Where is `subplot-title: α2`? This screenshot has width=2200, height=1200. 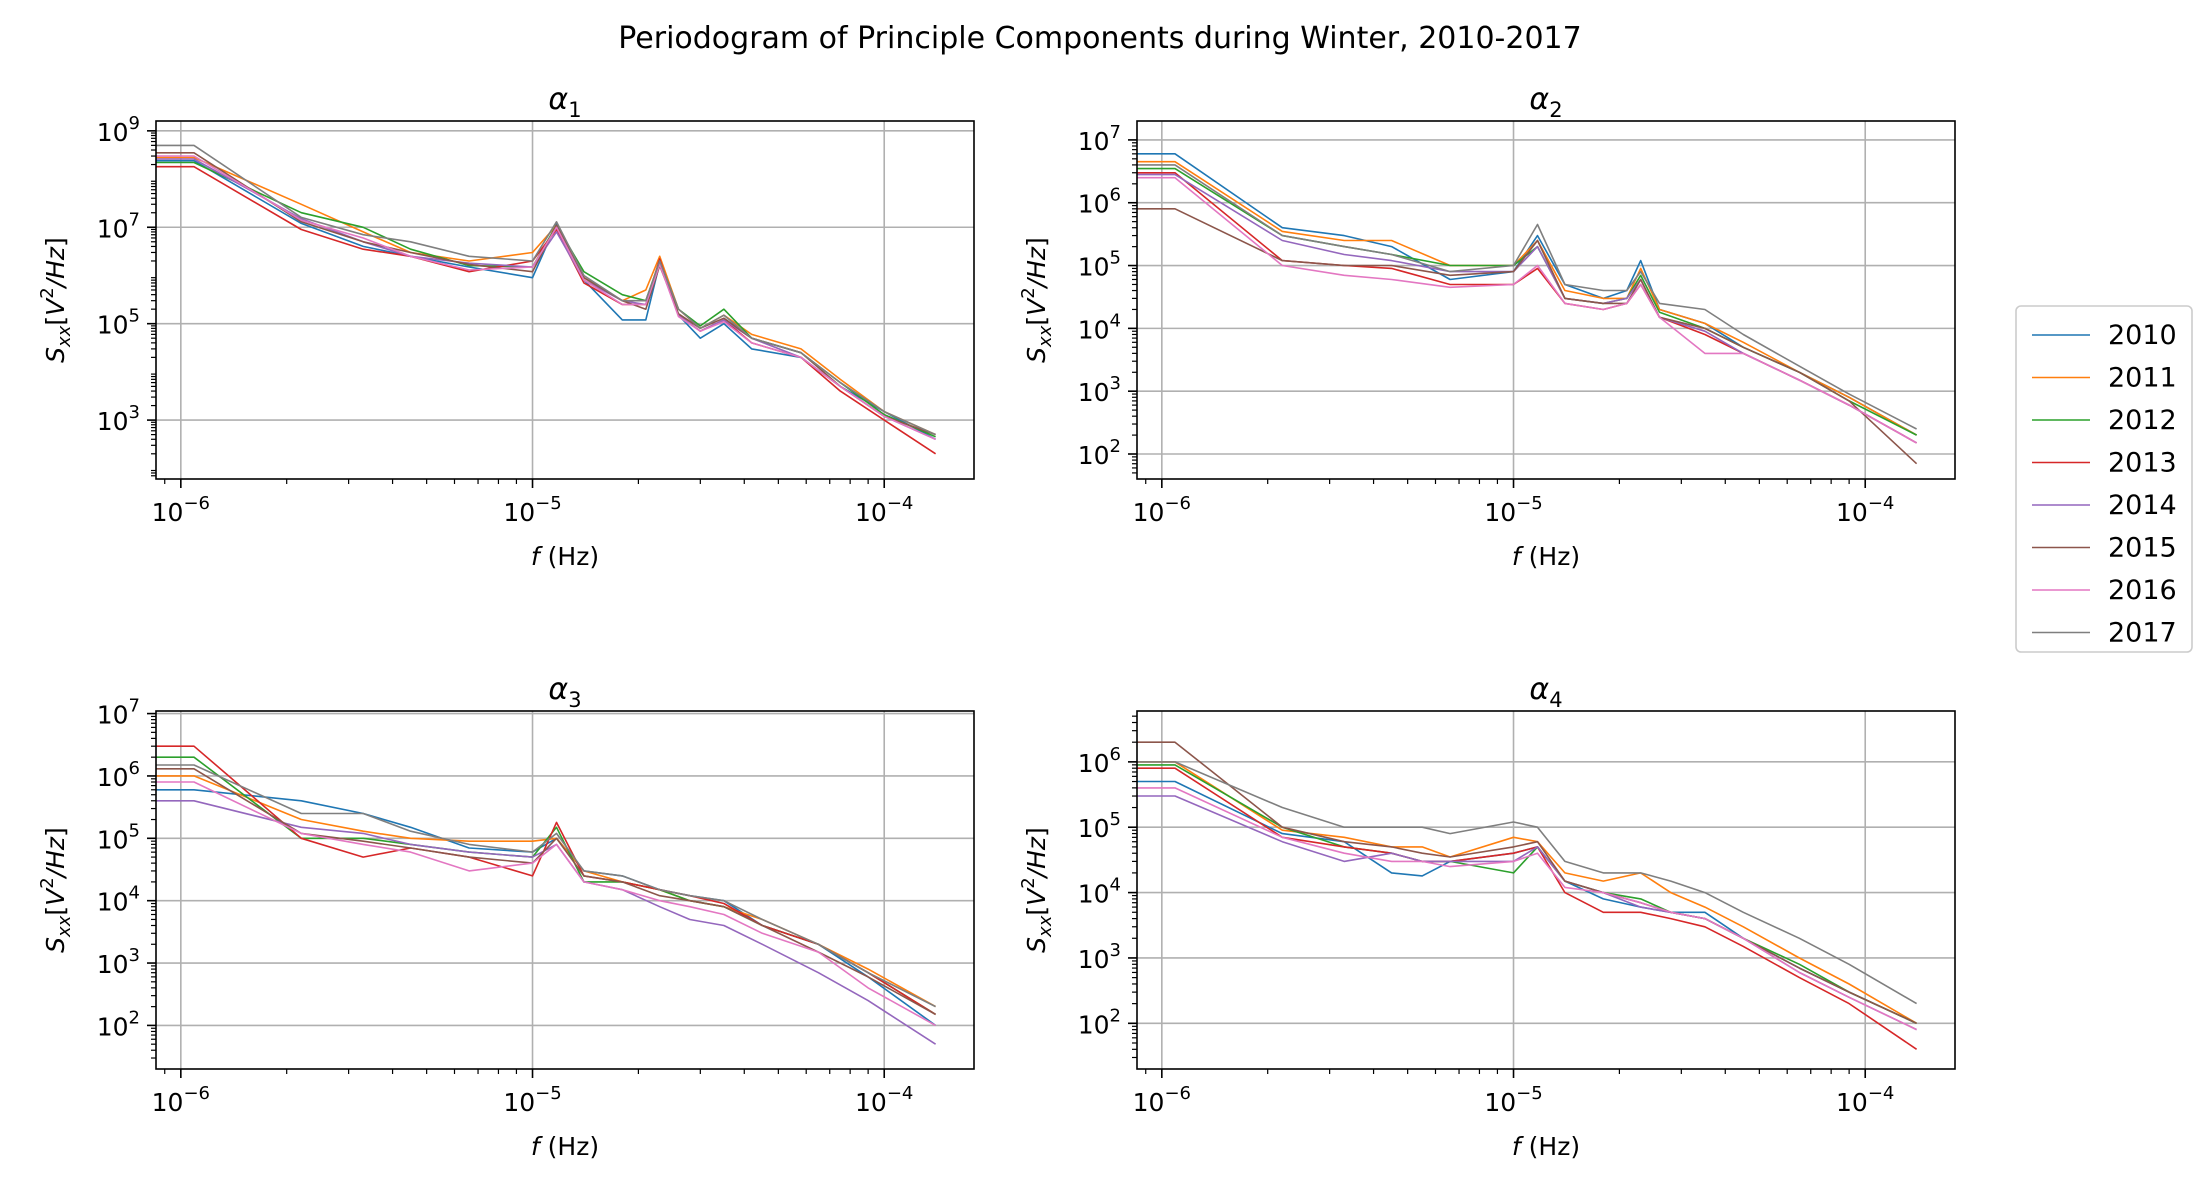 subplot-title: α2 is located at coordinates (1545, 102).